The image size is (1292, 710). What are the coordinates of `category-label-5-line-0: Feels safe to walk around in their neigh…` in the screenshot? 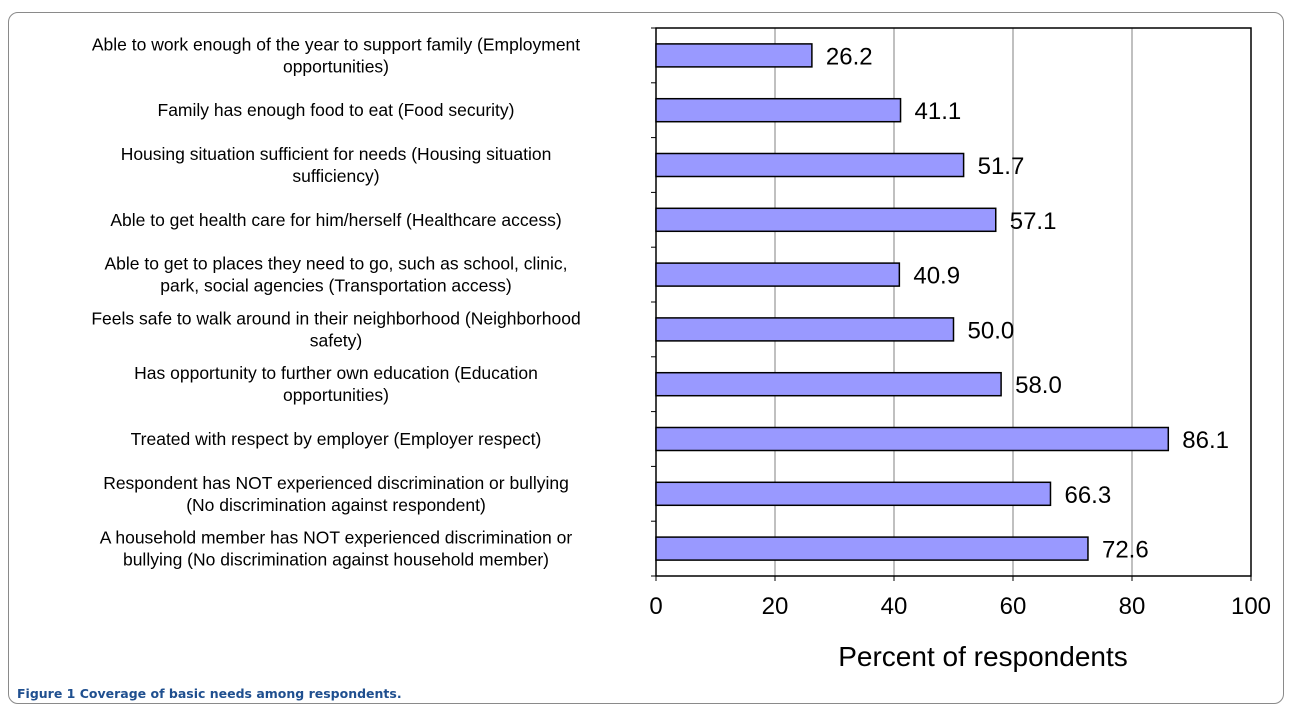 It's located at (335, 318).